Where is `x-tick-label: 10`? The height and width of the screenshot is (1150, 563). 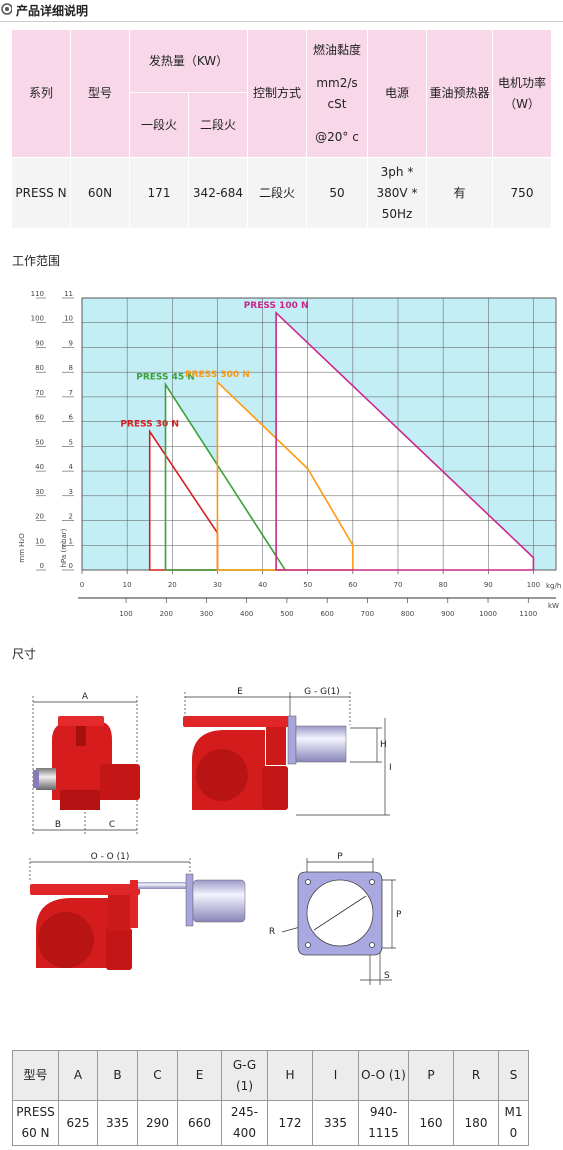 x-tick-label: 10 is located at coordinates (127, 585).